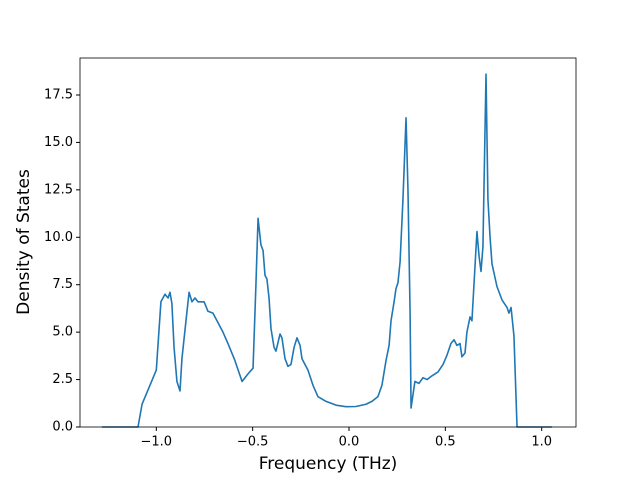  What do you see at coordinates (349, 442) in the screenshot?
I see `x-tick-label: 0.0` at bounding box center [349, 442].